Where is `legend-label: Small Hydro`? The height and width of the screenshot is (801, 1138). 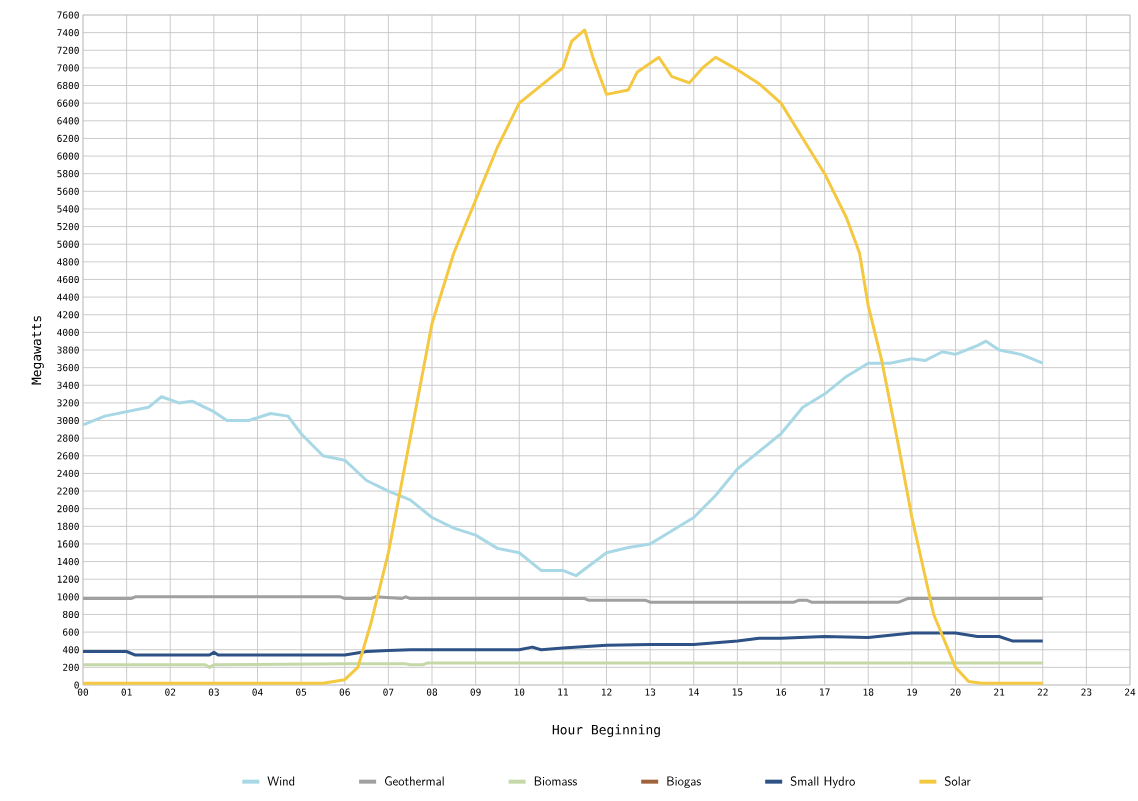
legend-label: Small Hydro is located at coordinates (822, 782).